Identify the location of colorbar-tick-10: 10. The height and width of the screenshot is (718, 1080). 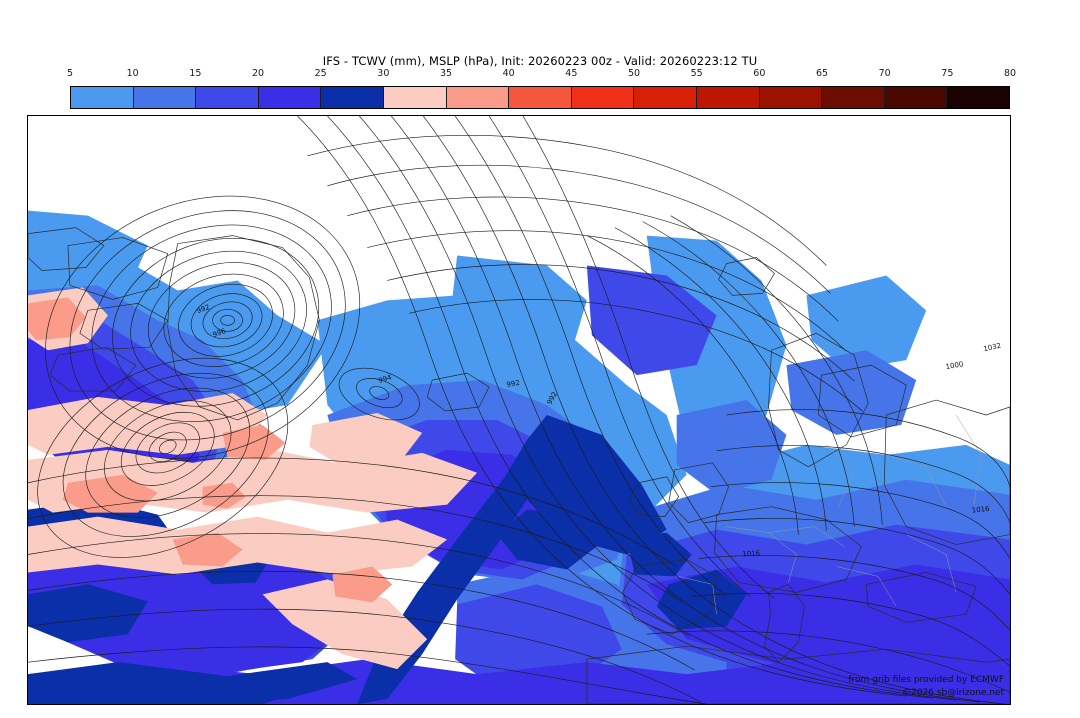
(132, 73).